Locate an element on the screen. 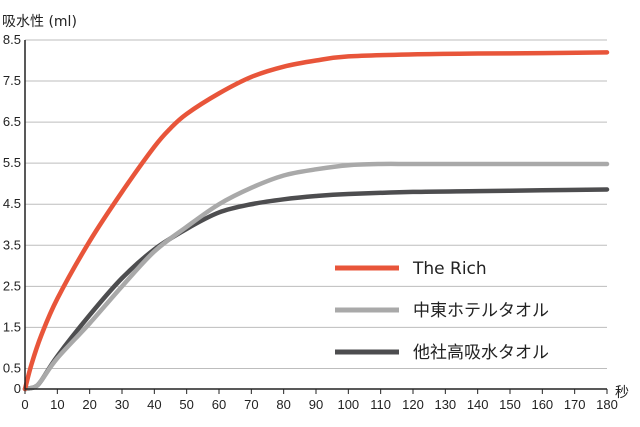 The width and height of the screenshot is (640, 427). y-tick-label: 0 is located at coordinates (17, 388).